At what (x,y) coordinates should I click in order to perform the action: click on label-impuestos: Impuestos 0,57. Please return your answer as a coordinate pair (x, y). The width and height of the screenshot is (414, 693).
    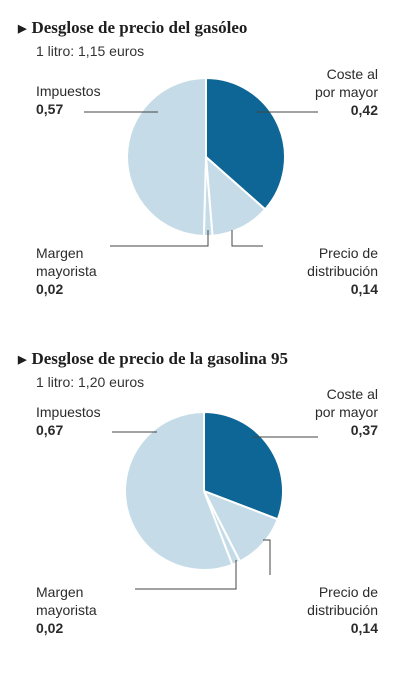
    Looking at the image, I should click on (68, 100).